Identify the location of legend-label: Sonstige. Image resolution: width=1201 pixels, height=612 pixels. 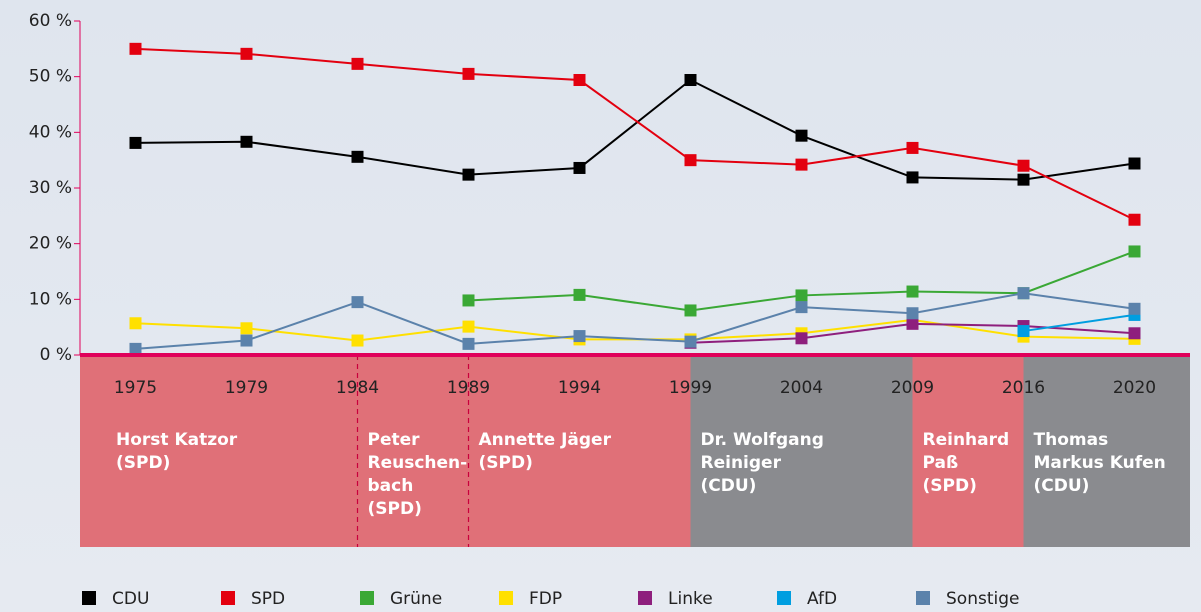
(982, 599).